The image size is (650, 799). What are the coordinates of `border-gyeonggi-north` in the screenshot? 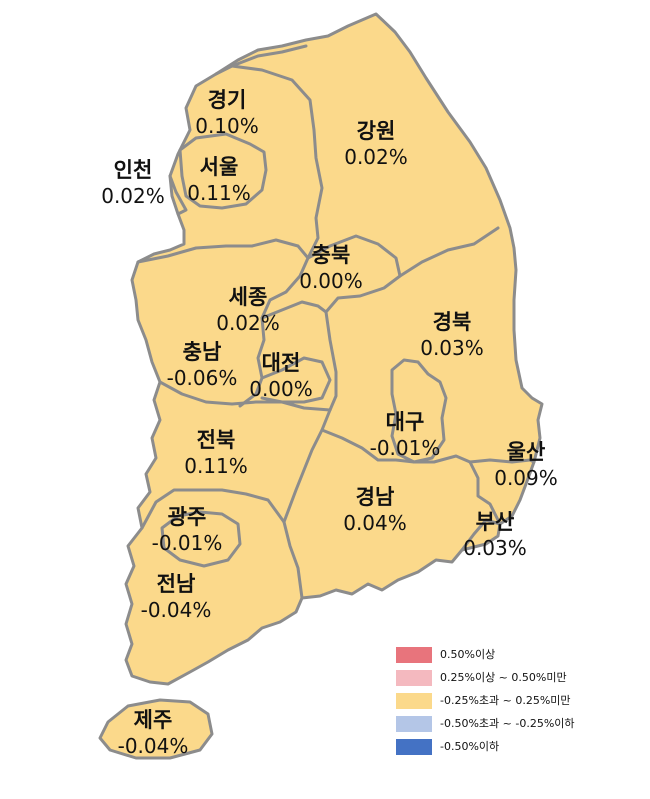 It's located at (261, 60).